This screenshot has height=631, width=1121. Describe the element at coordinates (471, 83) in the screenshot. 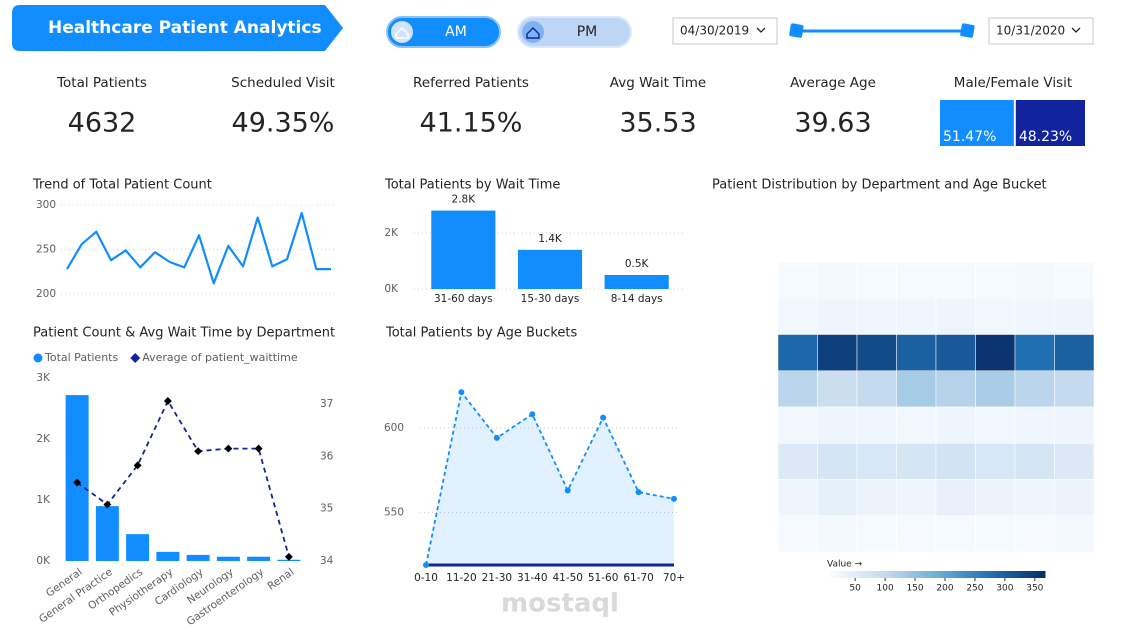

I see `kpi-label: Referred Patients` at that location.